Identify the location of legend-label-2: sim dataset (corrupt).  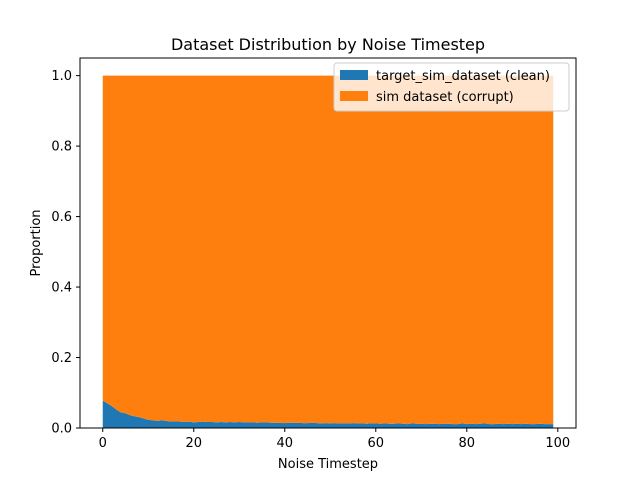
(445, 97).